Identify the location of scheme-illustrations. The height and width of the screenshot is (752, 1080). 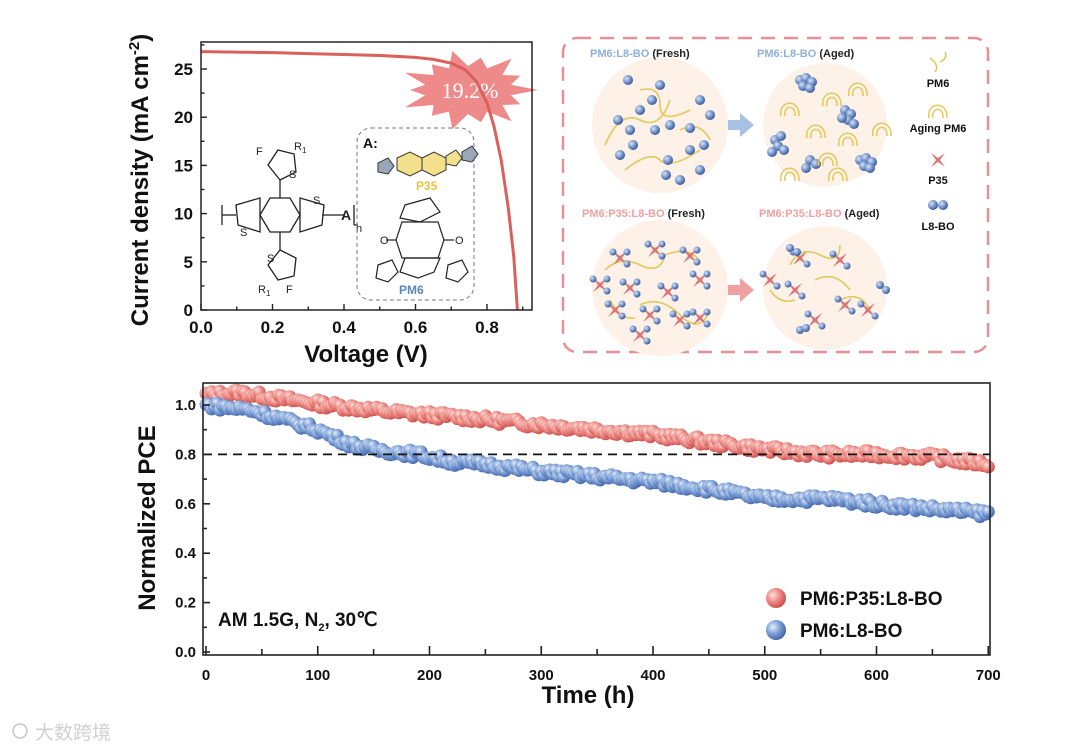
(768, 203).